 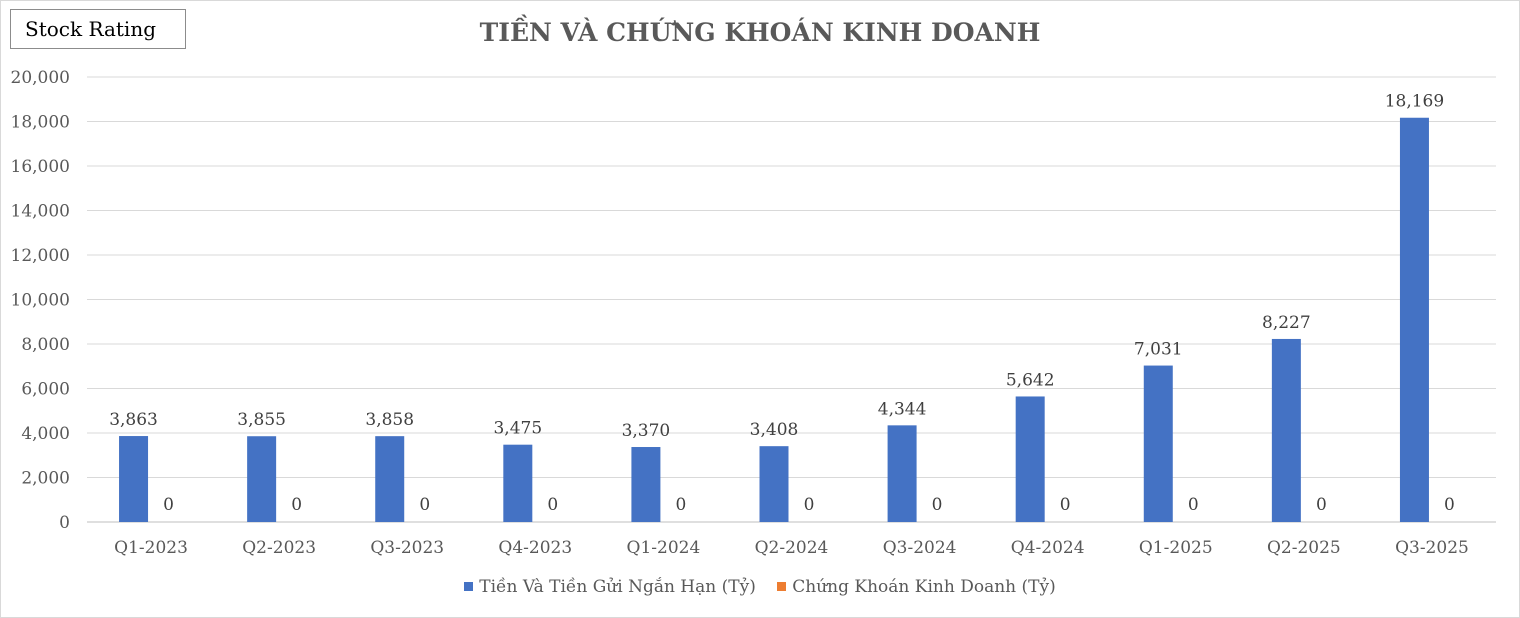 What do you see at coordinates (45, 434) in the screenshot?
I see `y-tick-label: 4,000` at bounding box center [45, 434].